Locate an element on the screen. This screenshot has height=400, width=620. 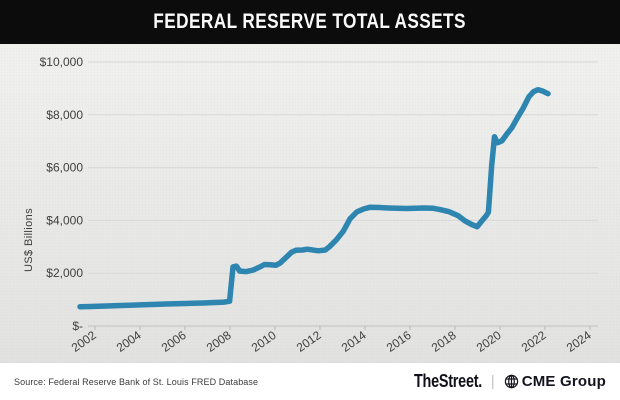
x-tick-label: 2024 is located at coordinates (579, 341).